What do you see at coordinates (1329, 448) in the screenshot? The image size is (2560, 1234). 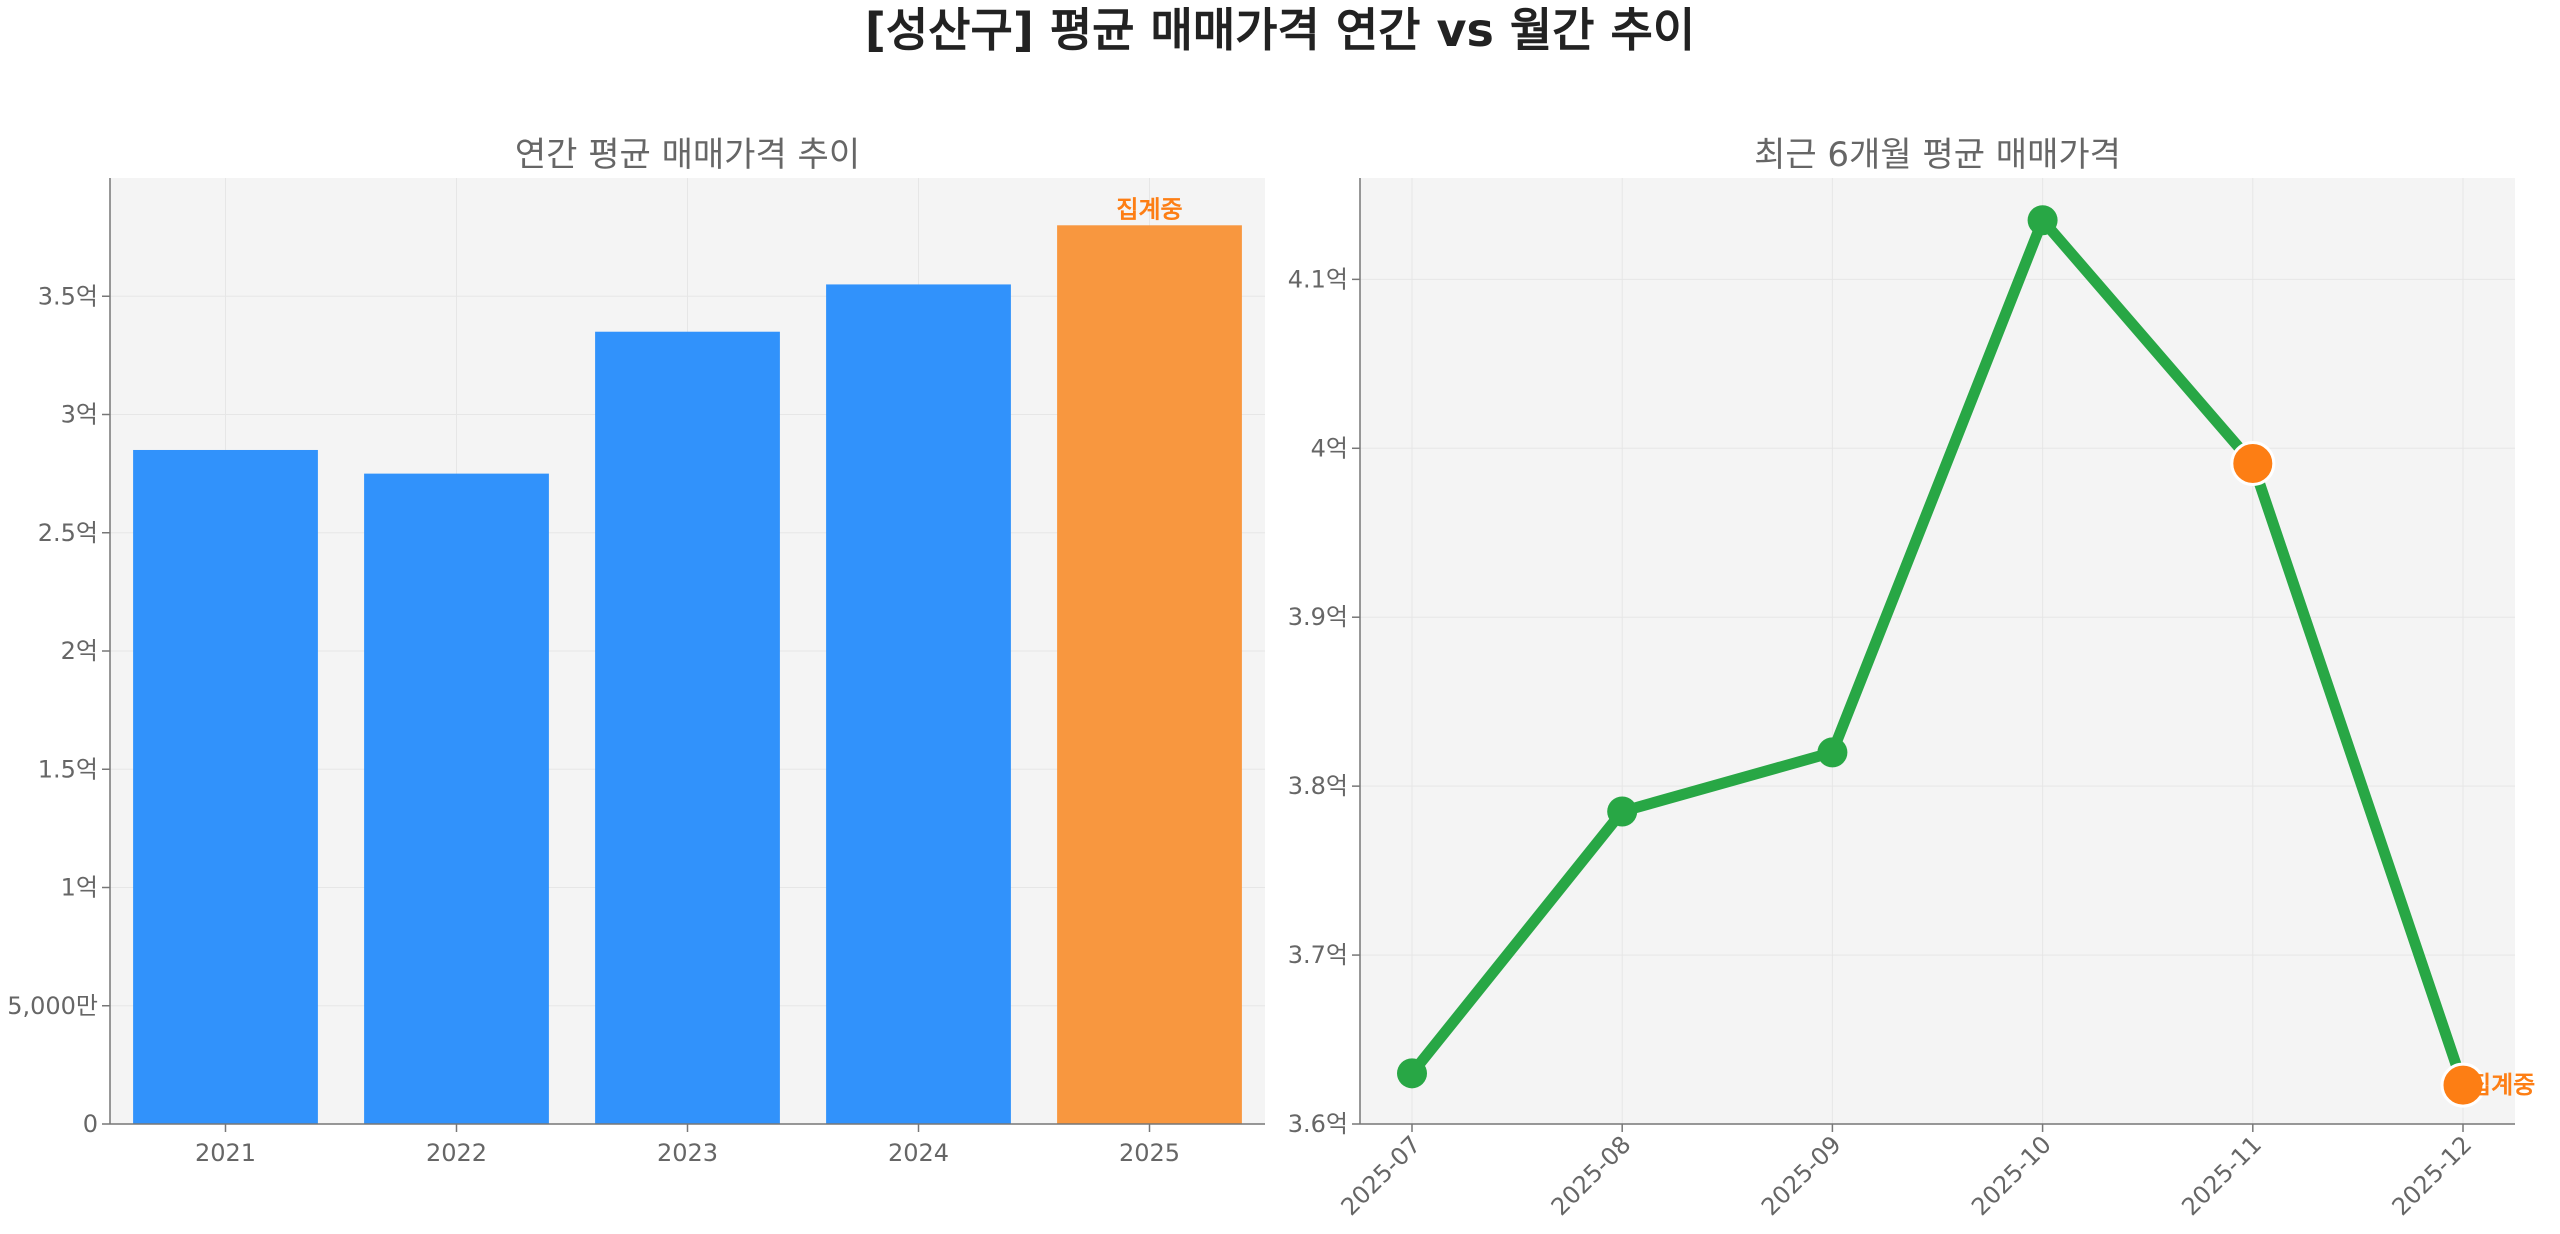 I see `line-y-tick-label: 4억` at bounding box center [1329, 448].